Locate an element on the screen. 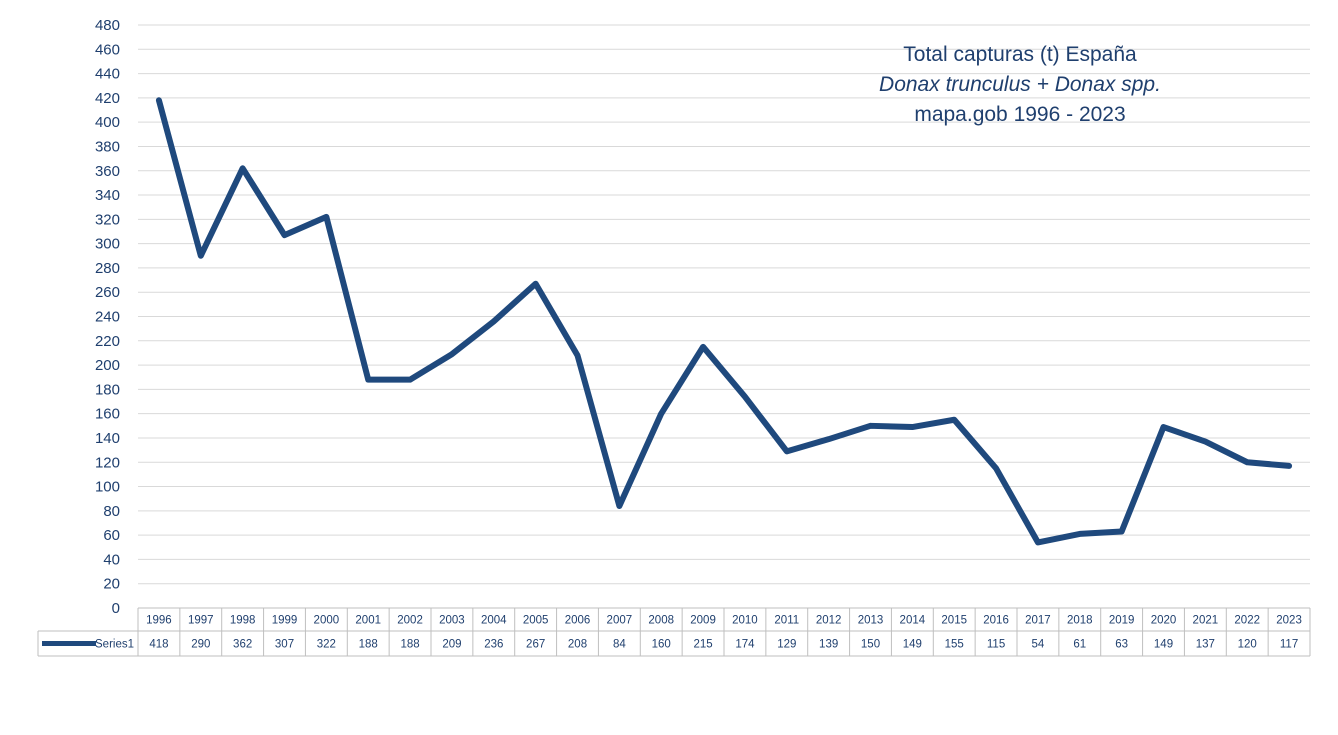 The image size is (1338, 735). data-table-value: 61 is located at coordinates (1079, 645).